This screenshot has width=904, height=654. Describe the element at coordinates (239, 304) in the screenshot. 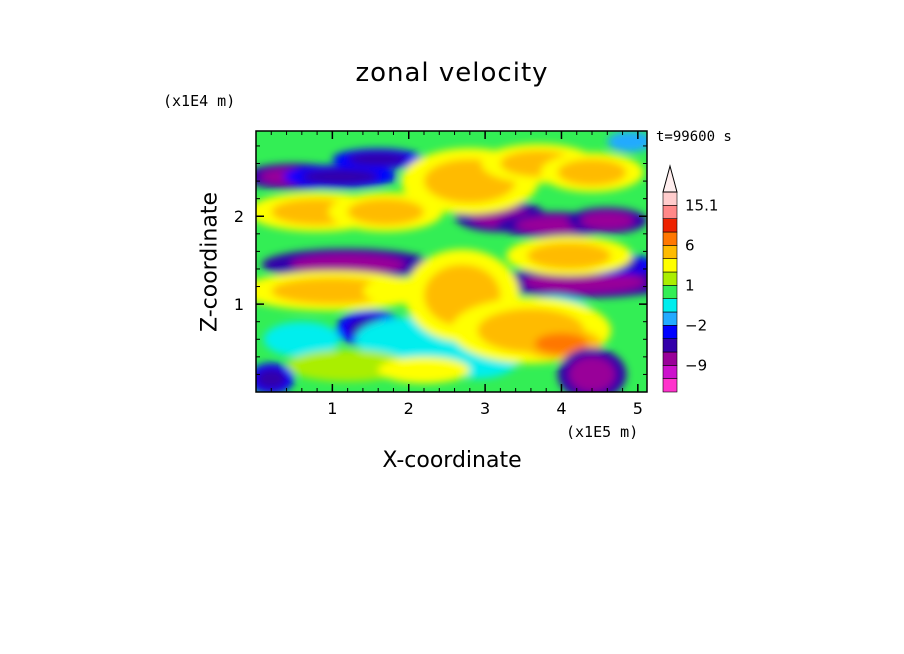

I see `y-tick-label: 1` at that location.